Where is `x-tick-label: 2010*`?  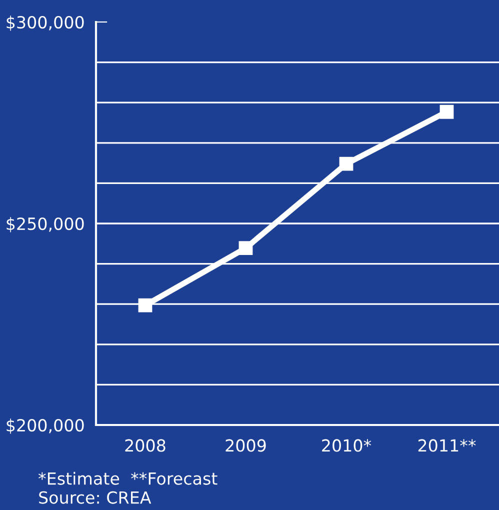 x-tick-label: 2010* is located at coordinates (347, 445).